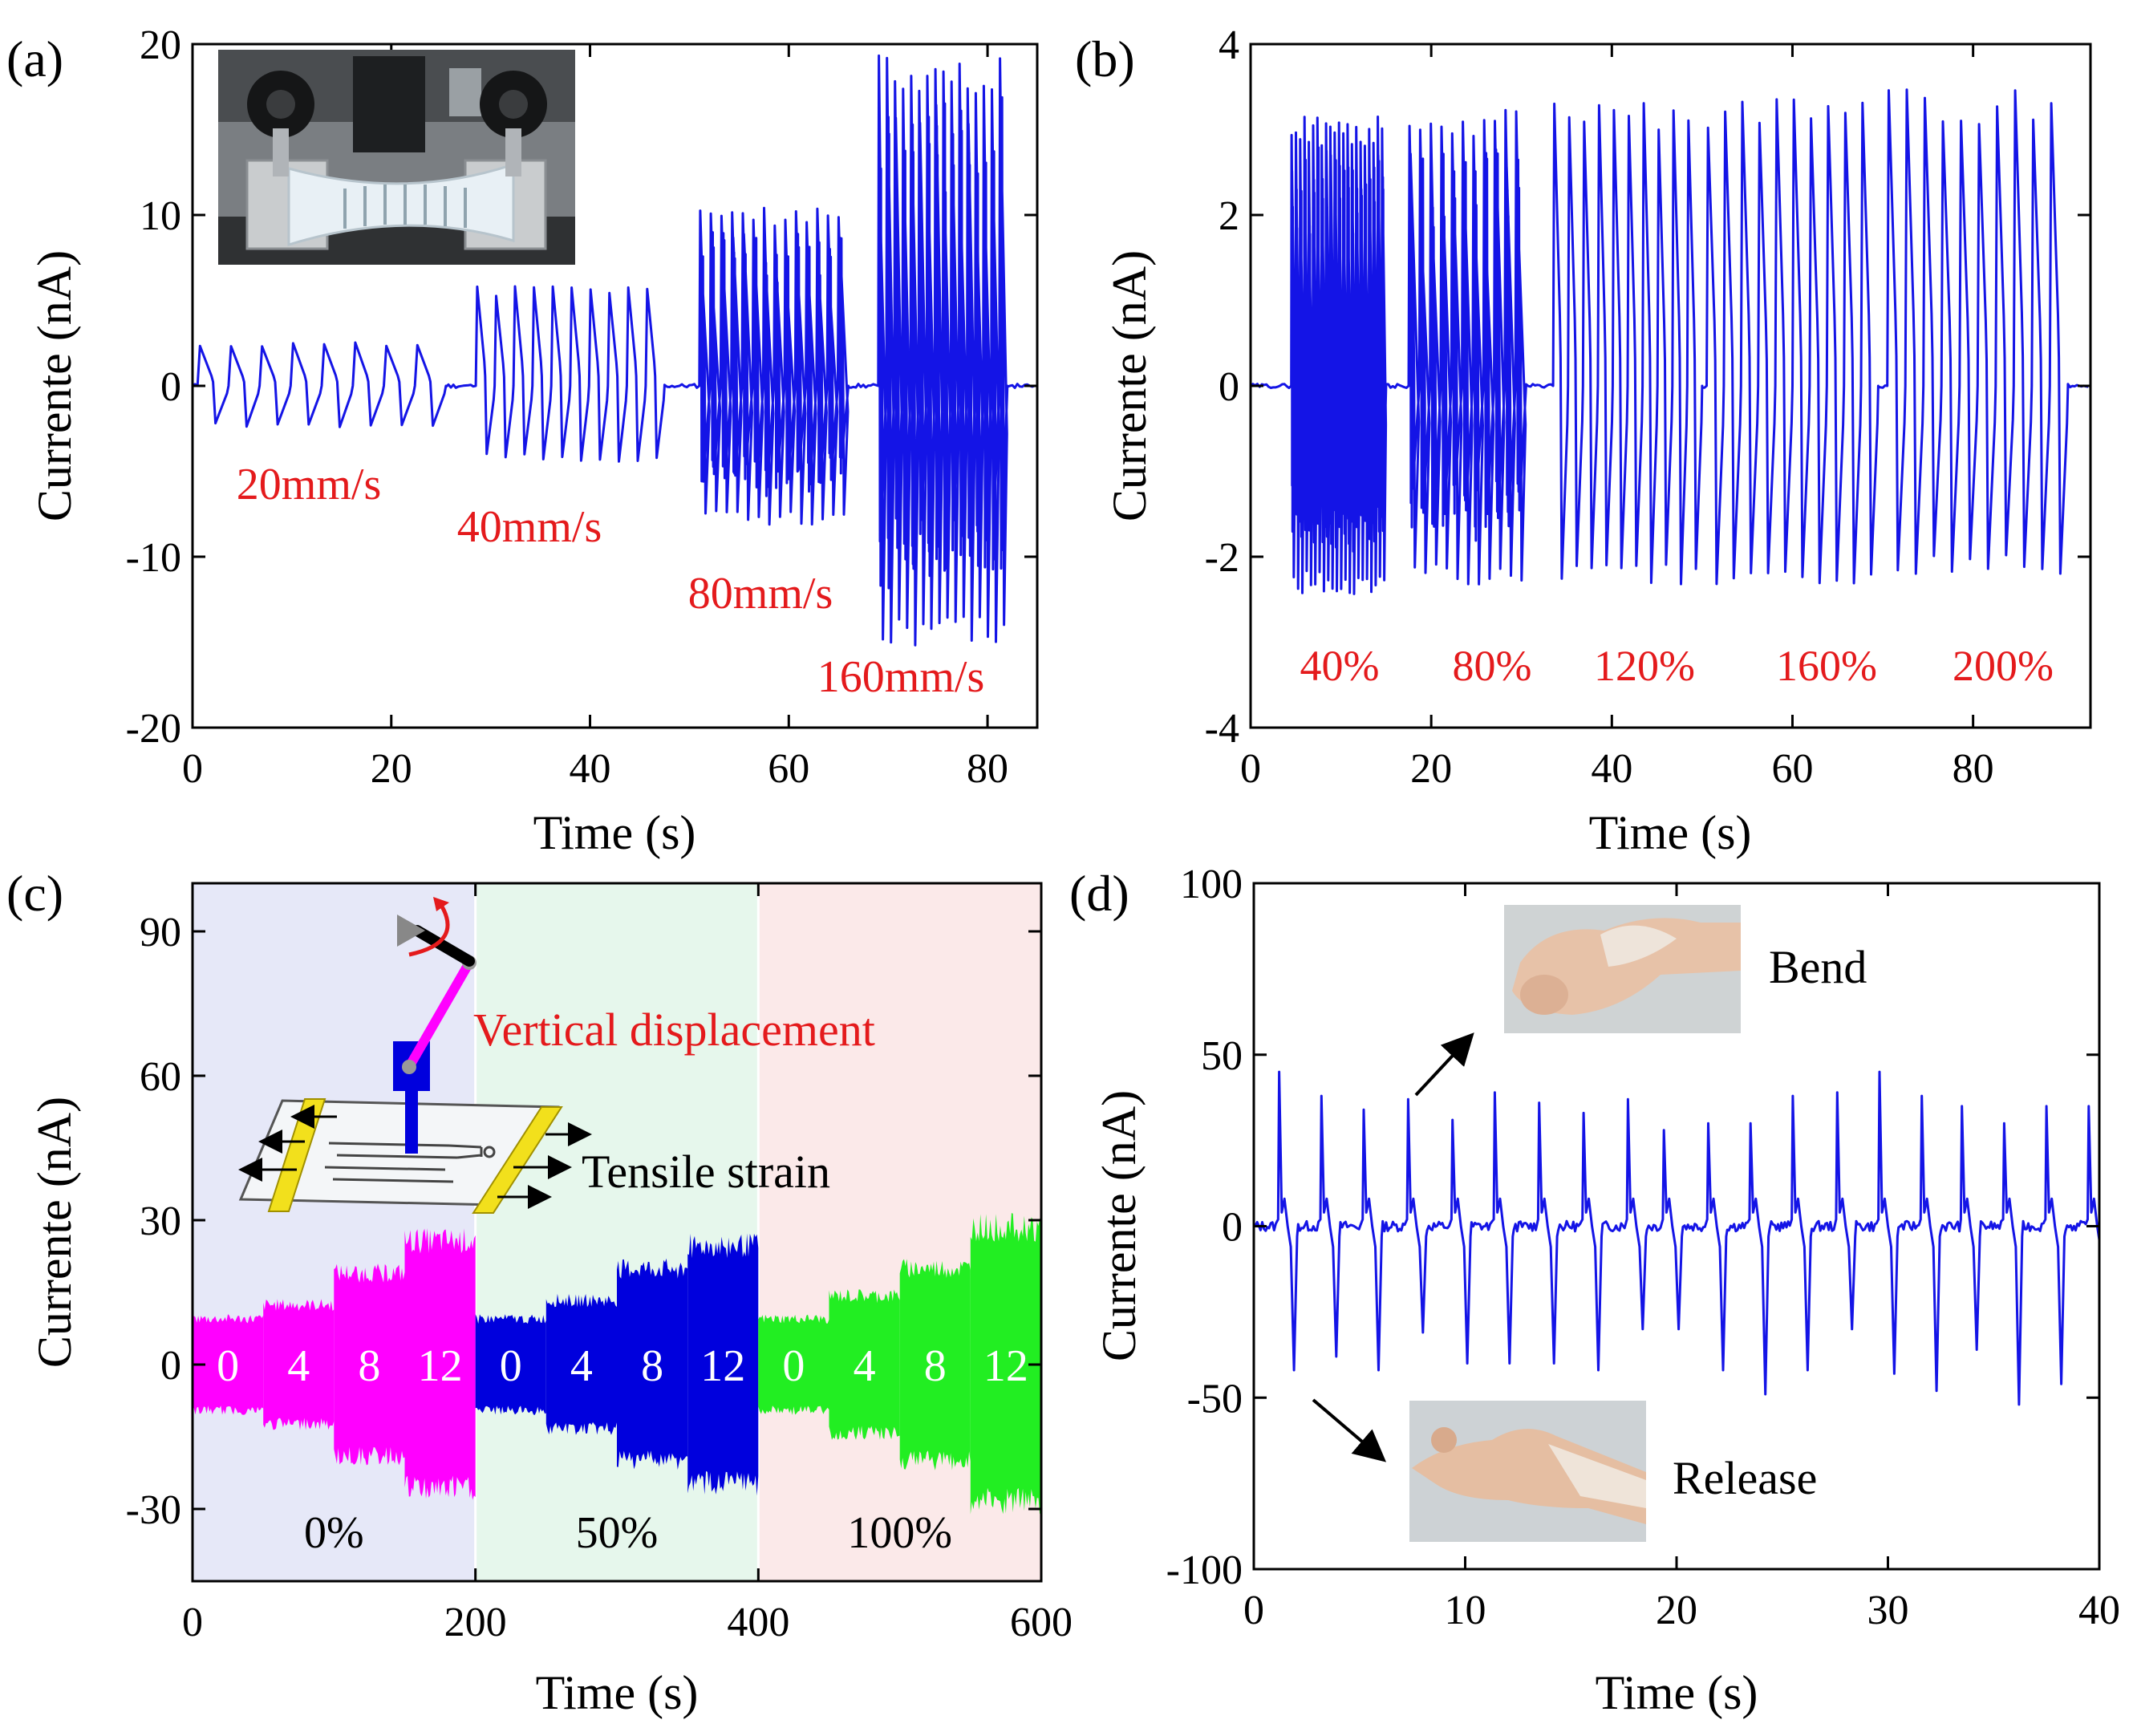 This screenshot has height=1736, width=2133. I want to click on strain-region-label: 0%, so click(334, 1533).